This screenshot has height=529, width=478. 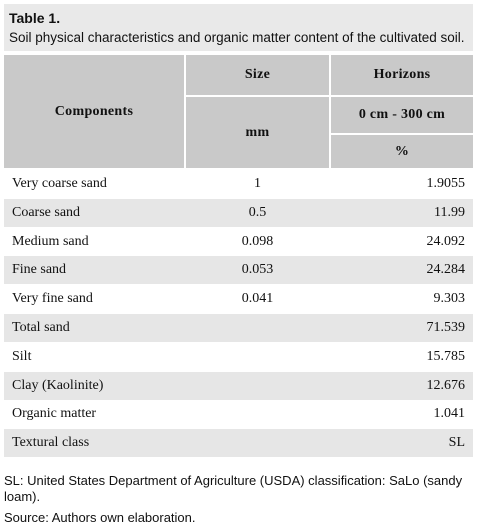 I want to click on cell: 1, so click(x=257, y=183).